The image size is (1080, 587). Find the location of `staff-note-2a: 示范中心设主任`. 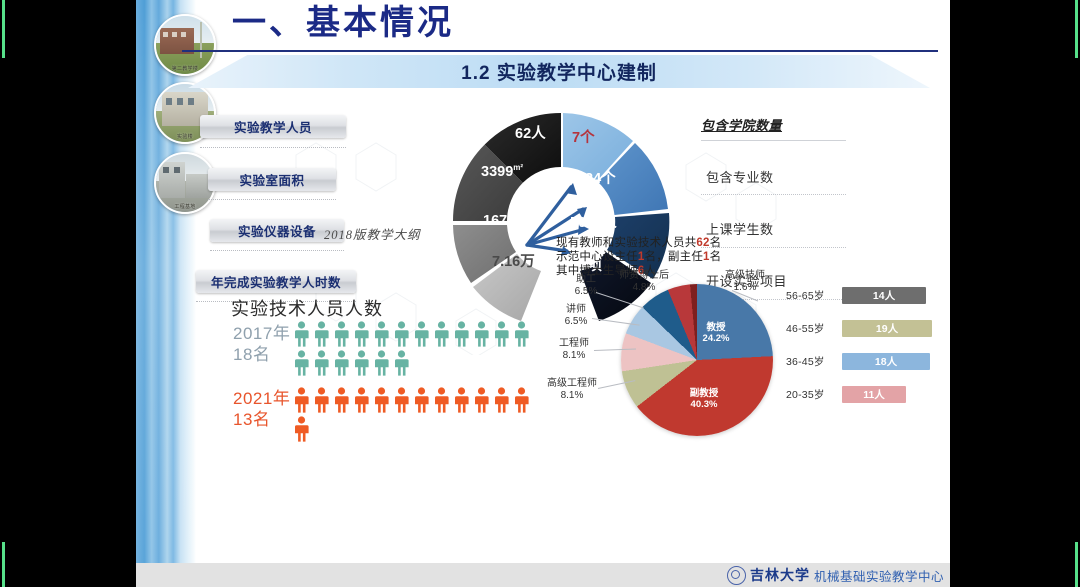

staff-note-2a: 示范中心设主任 is located at coordinates (597, 257).